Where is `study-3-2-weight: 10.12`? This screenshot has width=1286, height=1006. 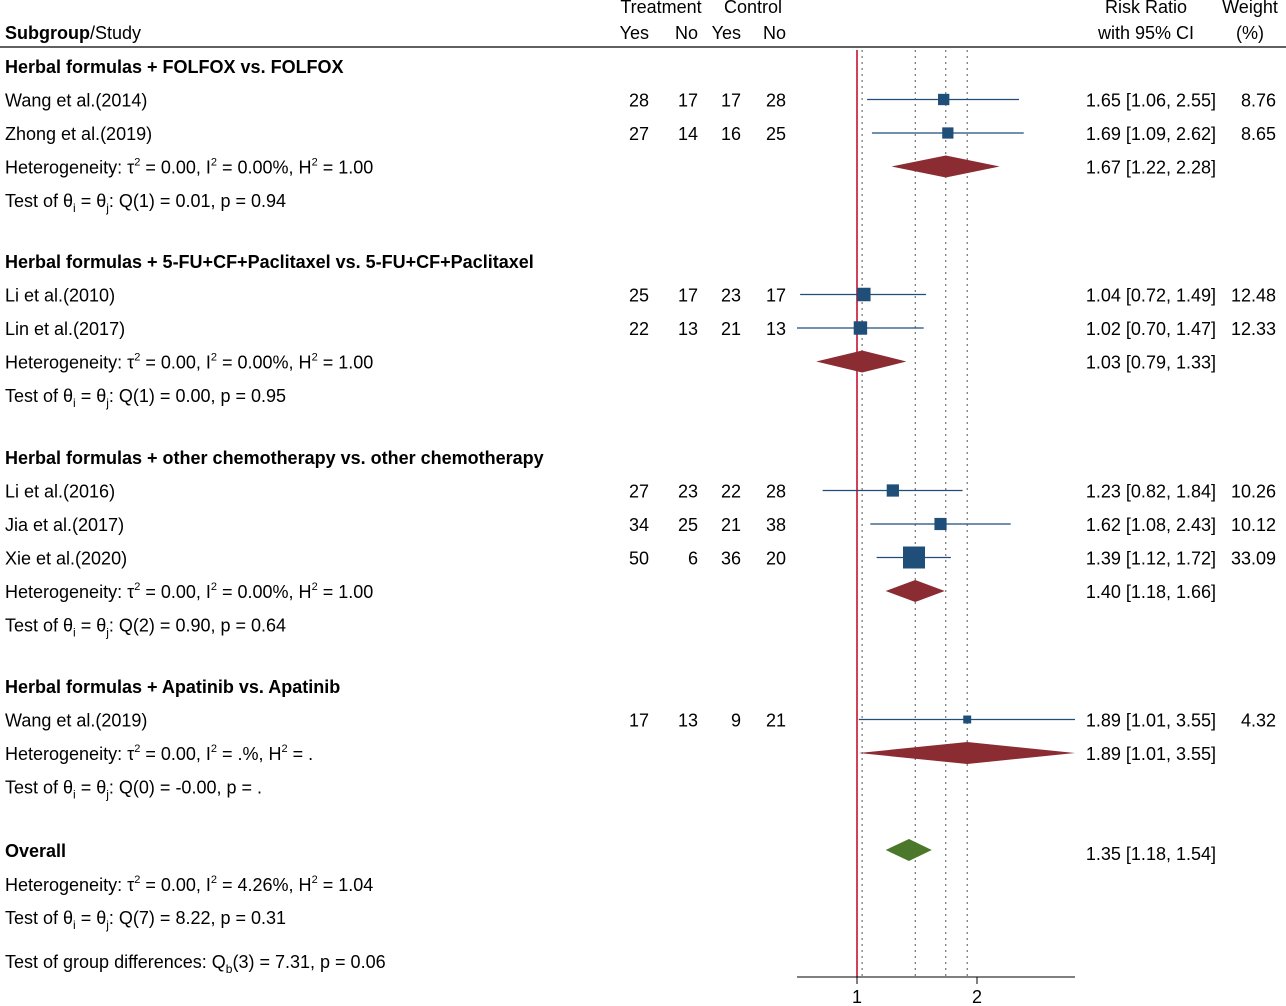
study-3-2-weight: 10.12 is located at coordinates (1253, 525).